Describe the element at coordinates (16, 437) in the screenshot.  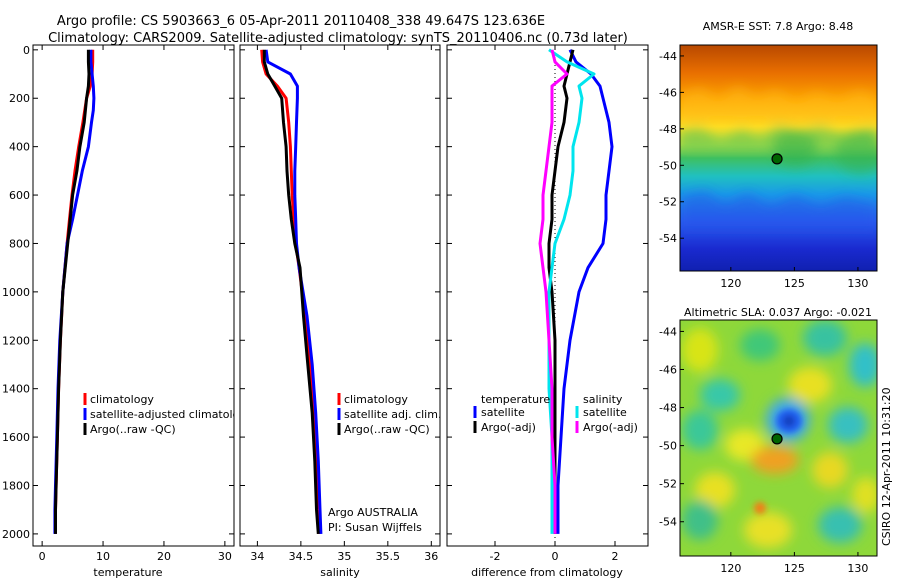
I see `y-tick-label: 1600` at that location.